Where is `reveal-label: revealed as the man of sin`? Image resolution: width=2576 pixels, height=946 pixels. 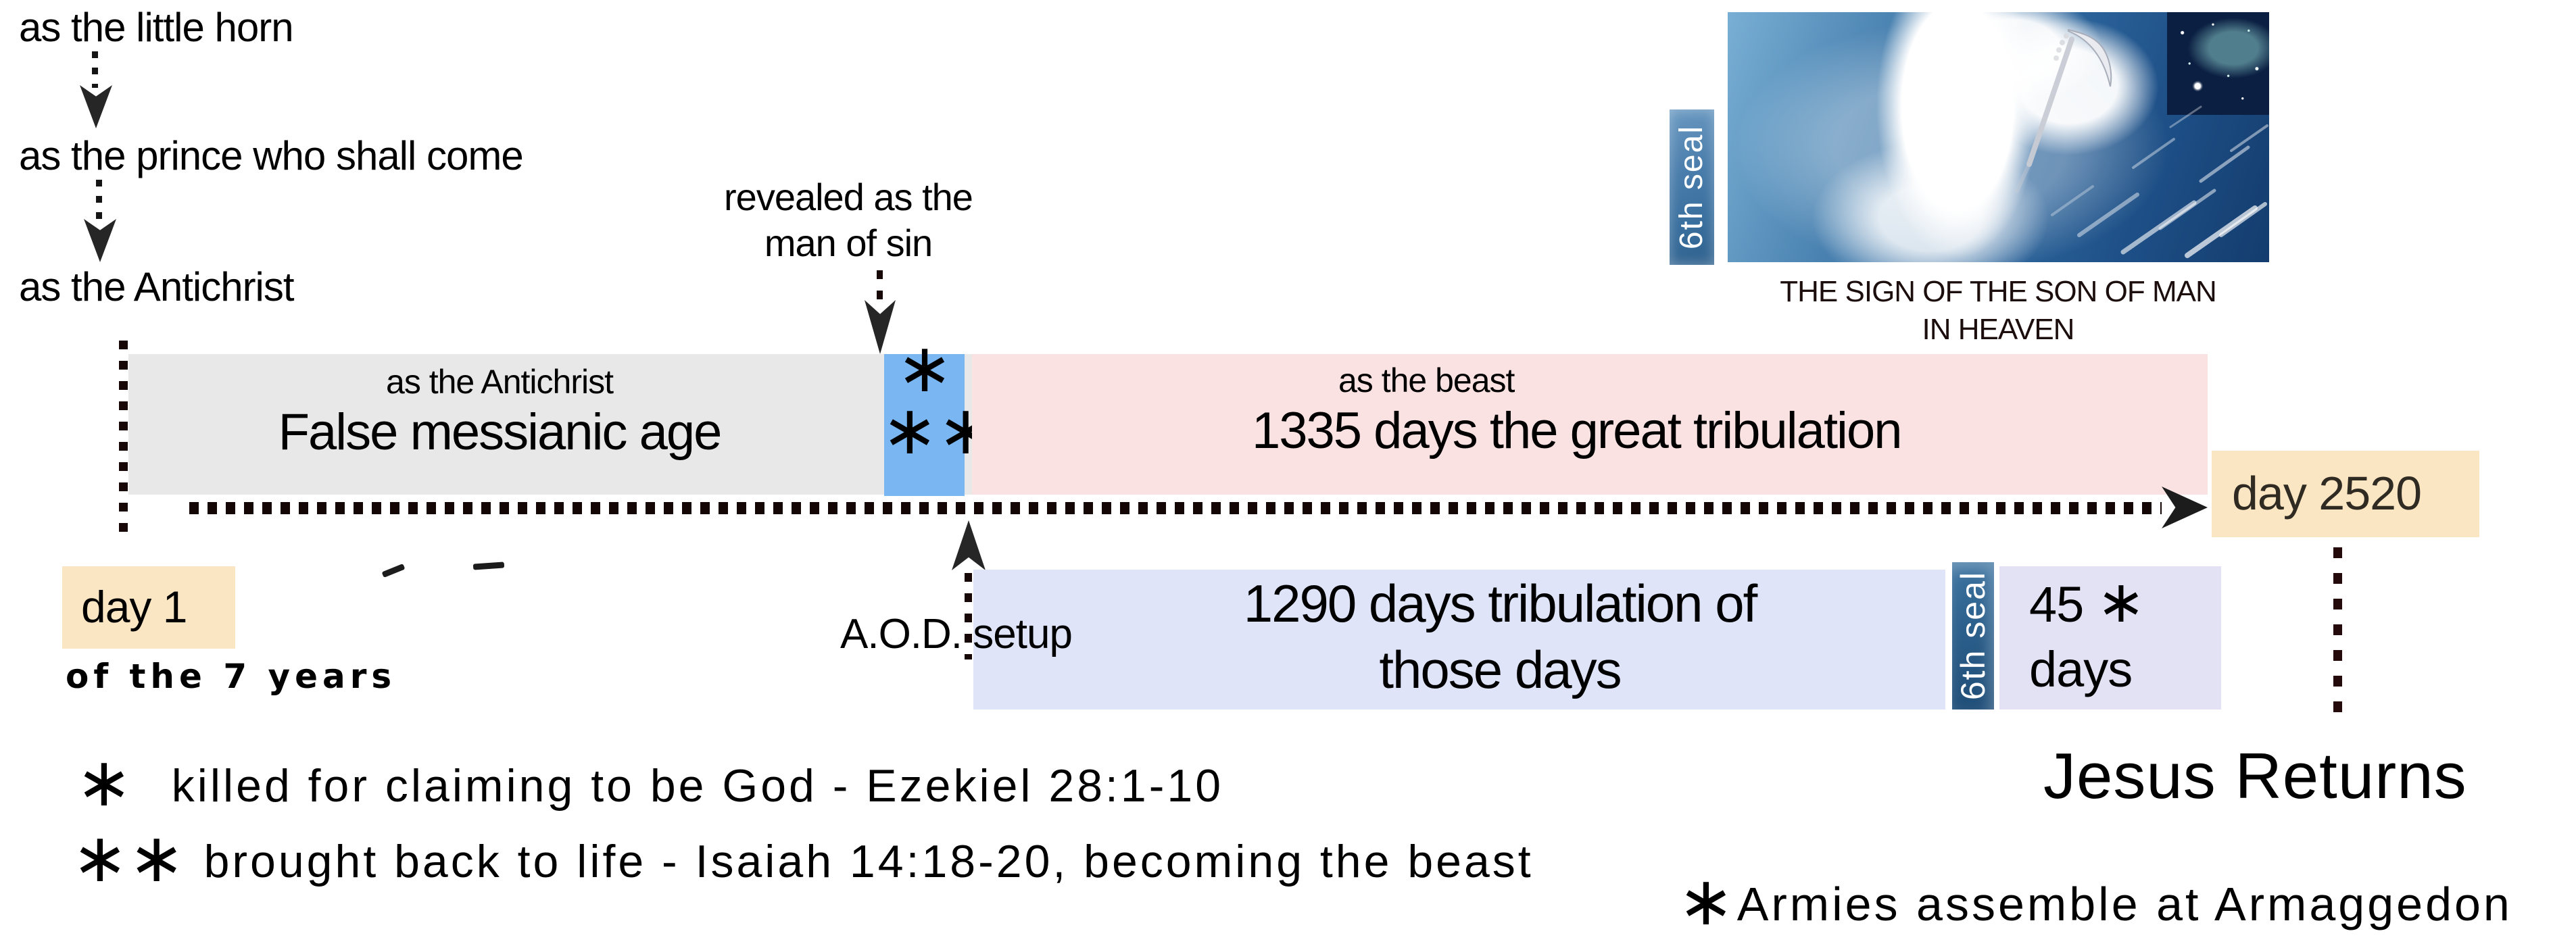 reveal-label: revealed as the man of sin is located at coordinates (848, 221).